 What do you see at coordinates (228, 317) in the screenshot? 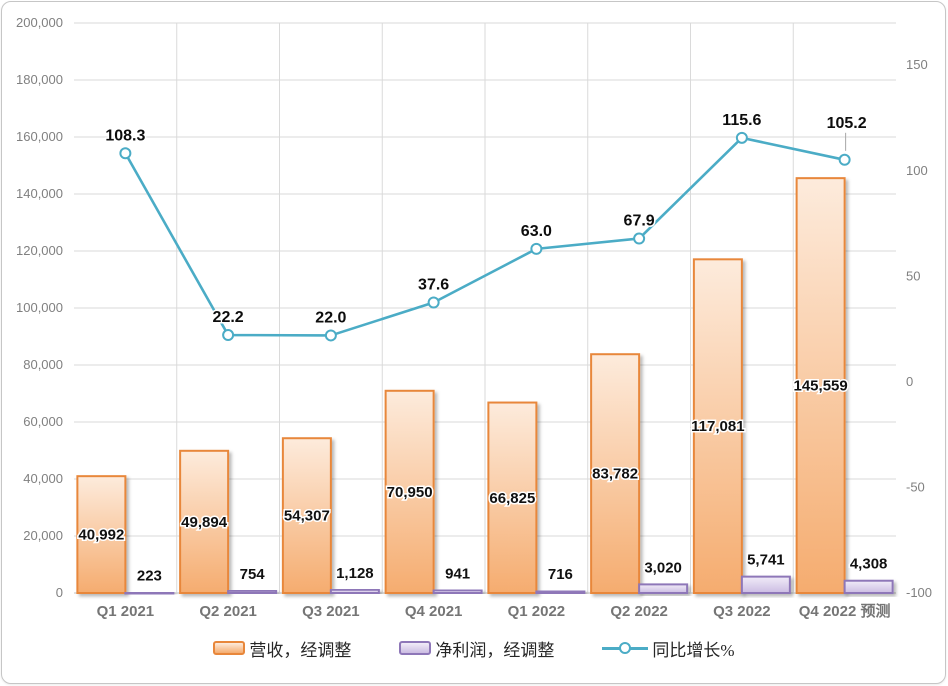
I see `growth-data-label: 22.2` at bounding box center [228, 317].